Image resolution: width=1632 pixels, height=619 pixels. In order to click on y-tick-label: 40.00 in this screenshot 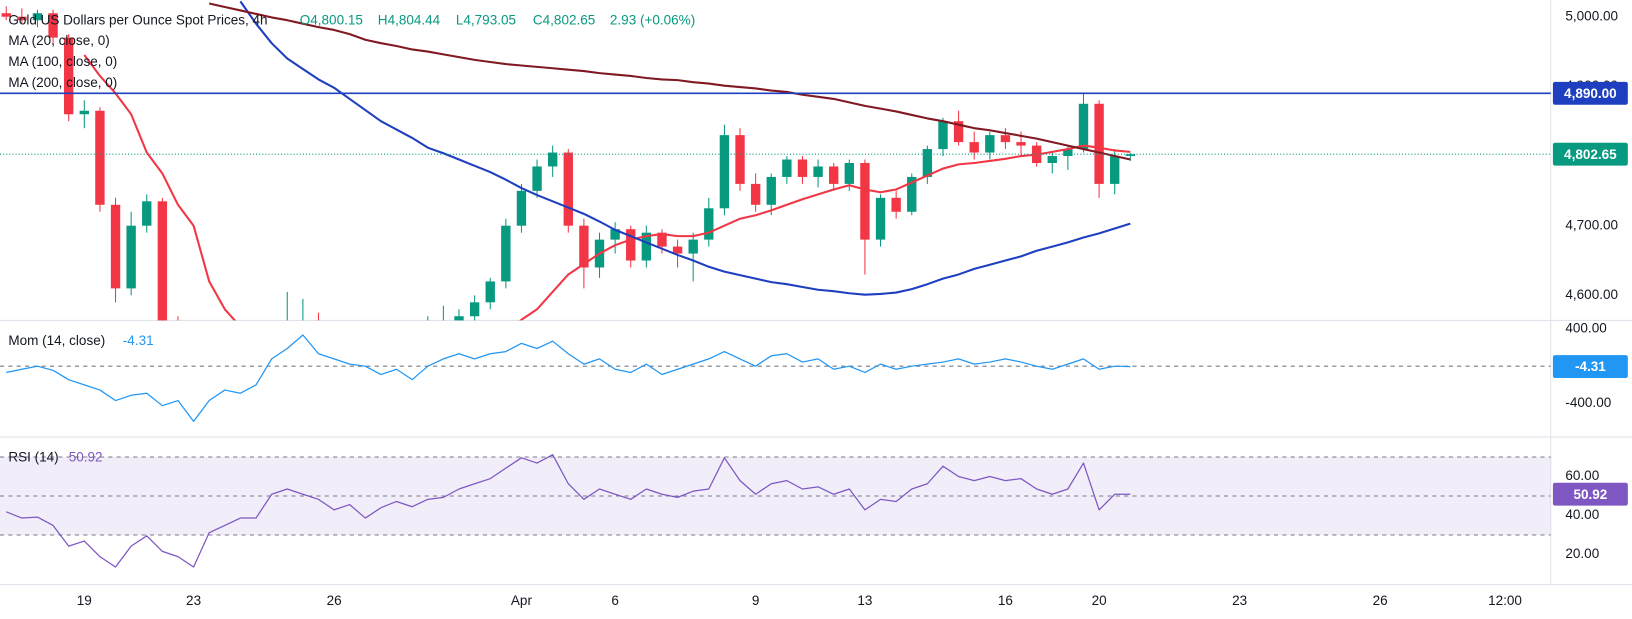, I will do `click(1582, 514)`.